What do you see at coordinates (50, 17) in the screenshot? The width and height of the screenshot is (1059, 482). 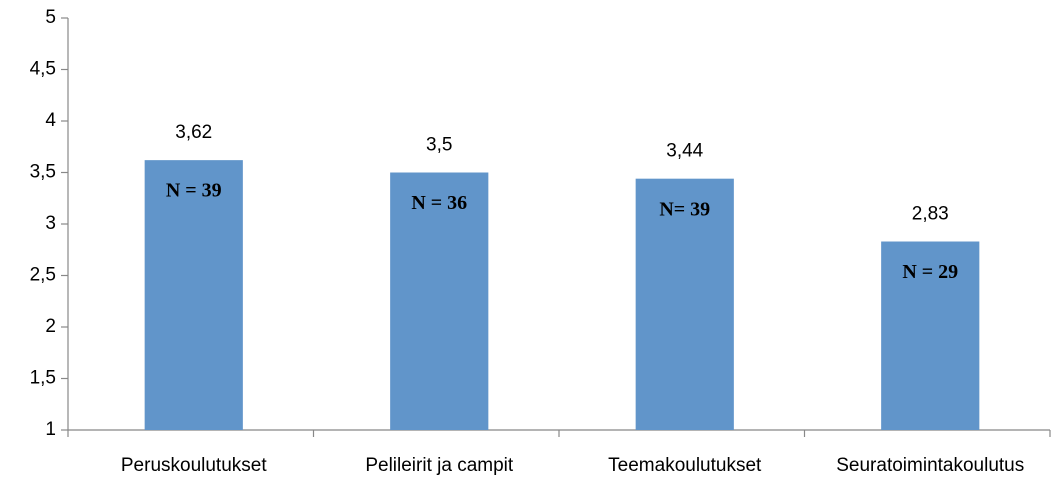 I see `y-tick-label: 5` at bounding box center [50, 17].